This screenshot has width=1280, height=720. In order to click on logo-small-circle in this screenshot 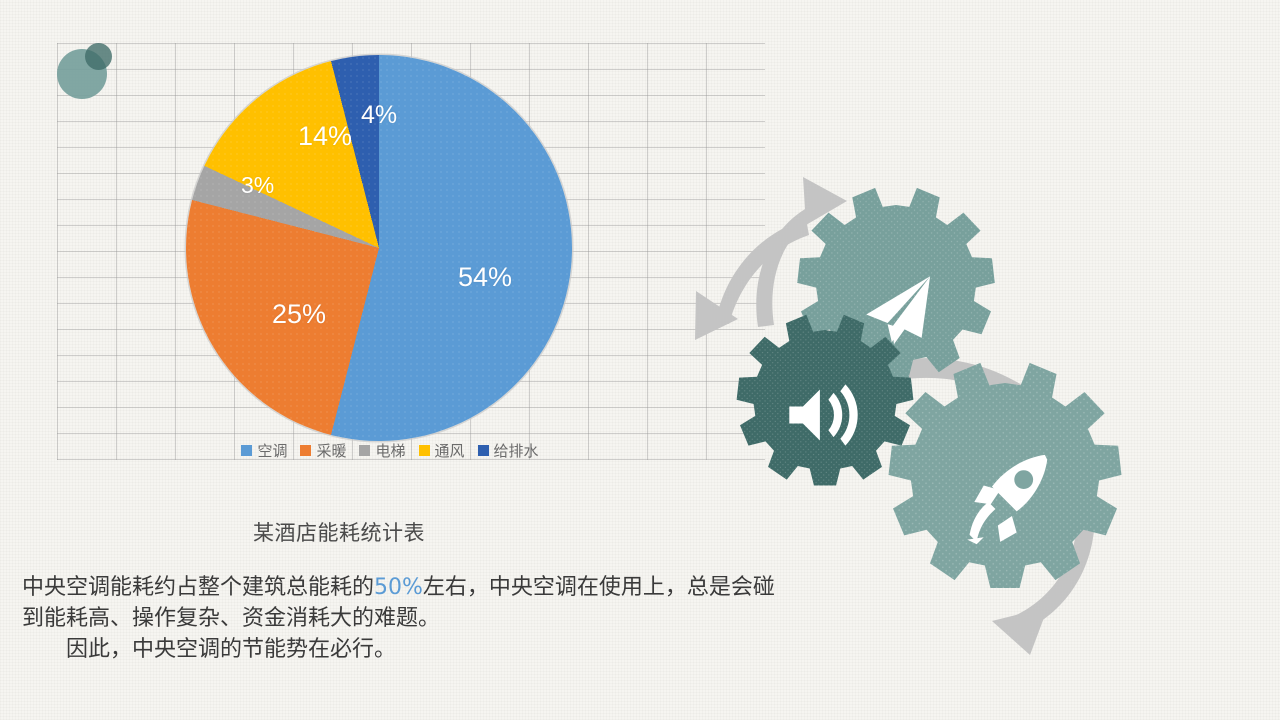, I will do `click(98, 56)`.